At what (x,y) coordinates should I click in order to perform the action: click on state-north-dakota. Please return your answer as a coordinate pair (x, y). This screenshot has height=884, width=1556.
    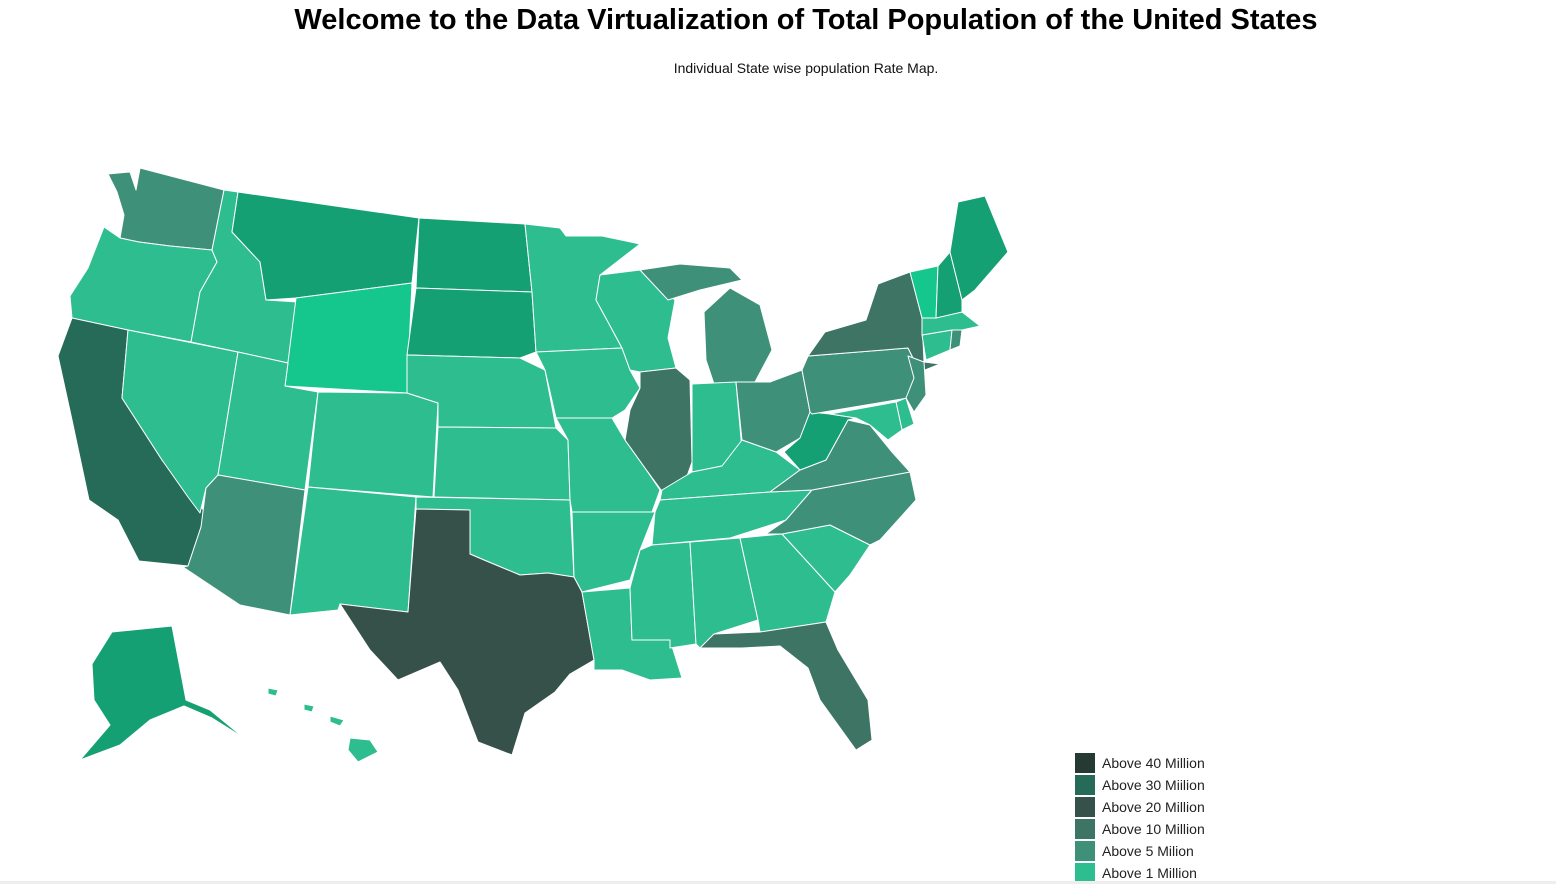
    Looking at the image, I should click on (474, 255).